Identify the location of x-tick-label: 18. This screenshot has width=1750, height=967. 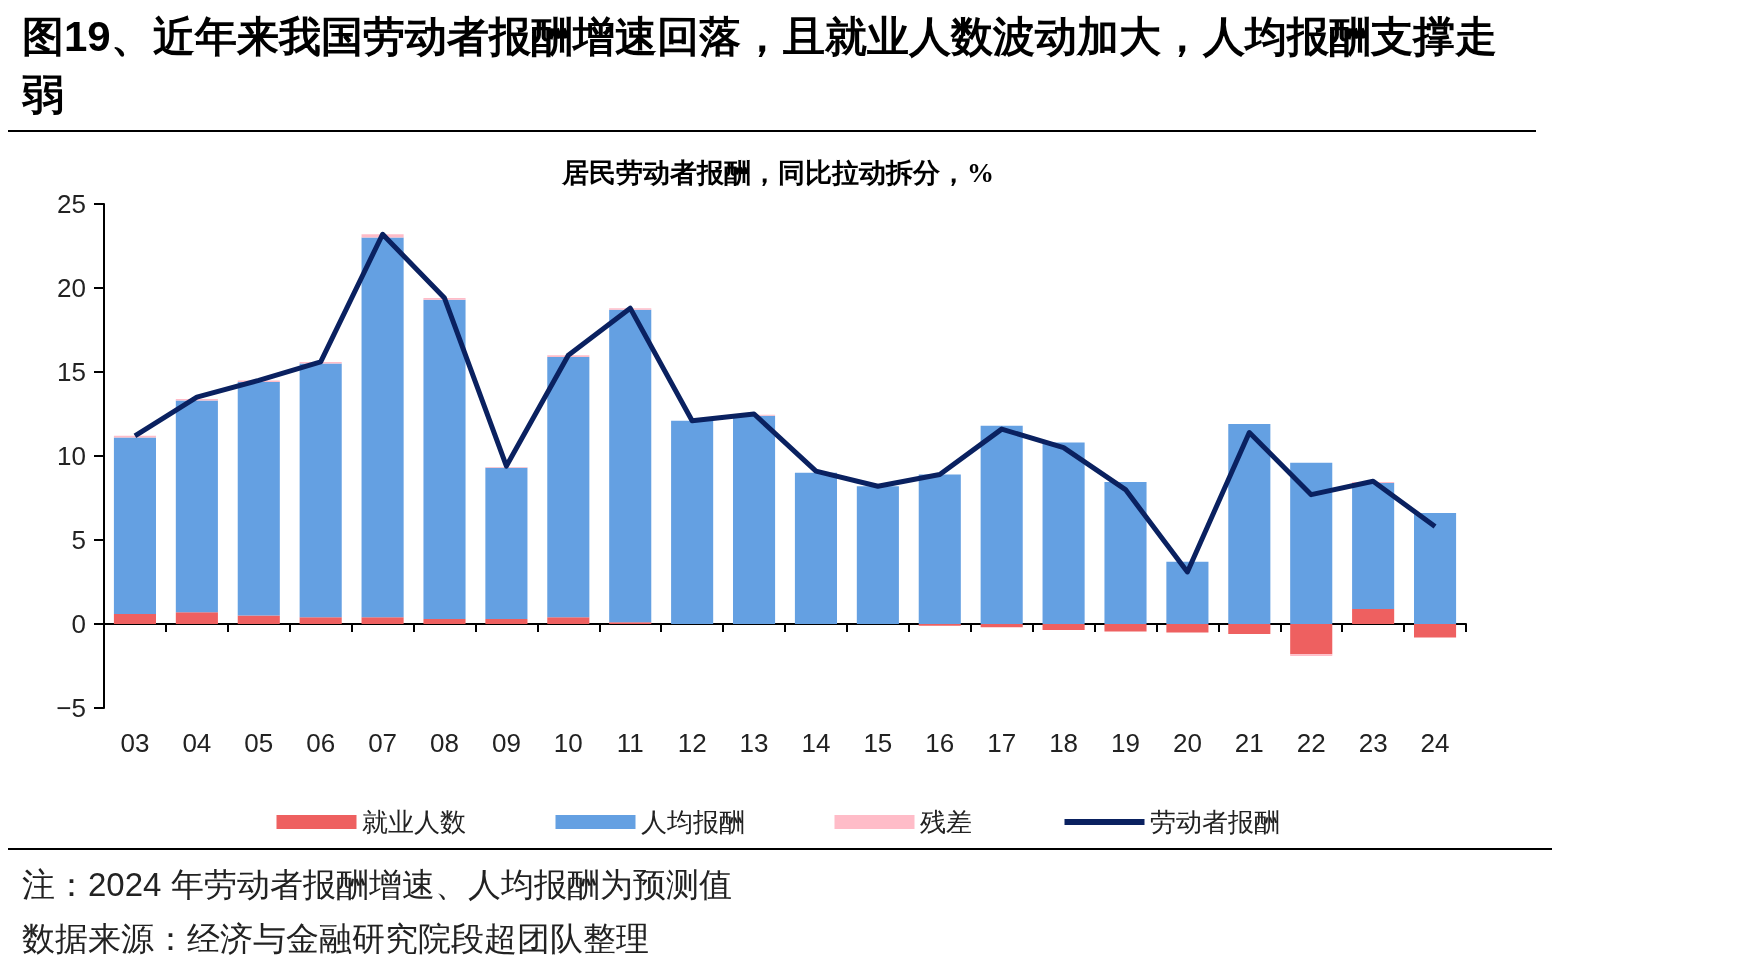
(1064, 743).